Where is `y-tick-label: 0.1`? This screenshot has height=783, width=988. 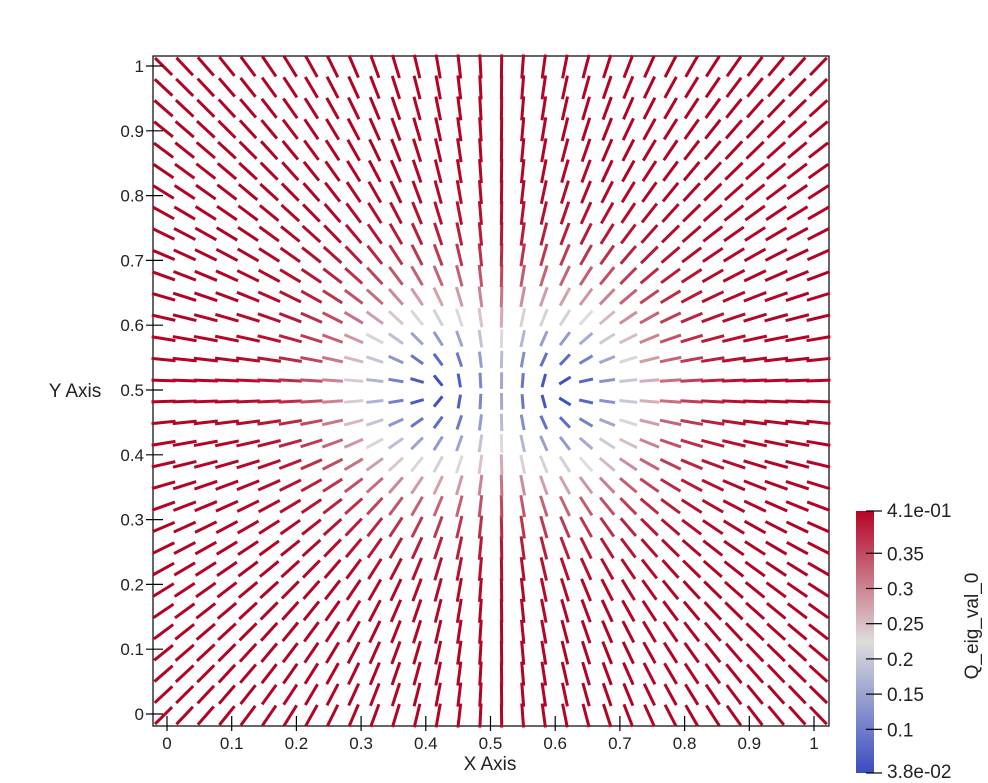 y-tick-label: 0.1 is located at coordinates (132, 649).